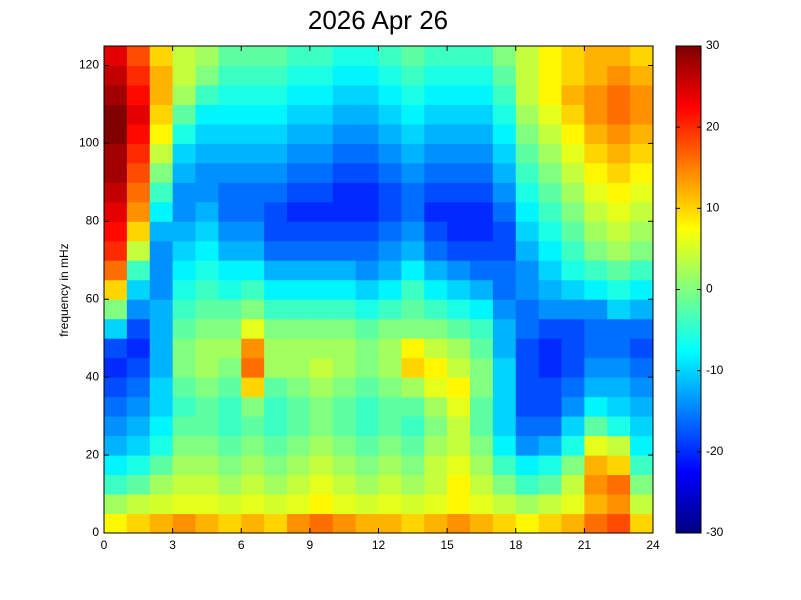  What do you see at coordinates (715, 451) in the screenshot?
I see `colorbar-tick-label: -20` at bounding box center [715, 451].